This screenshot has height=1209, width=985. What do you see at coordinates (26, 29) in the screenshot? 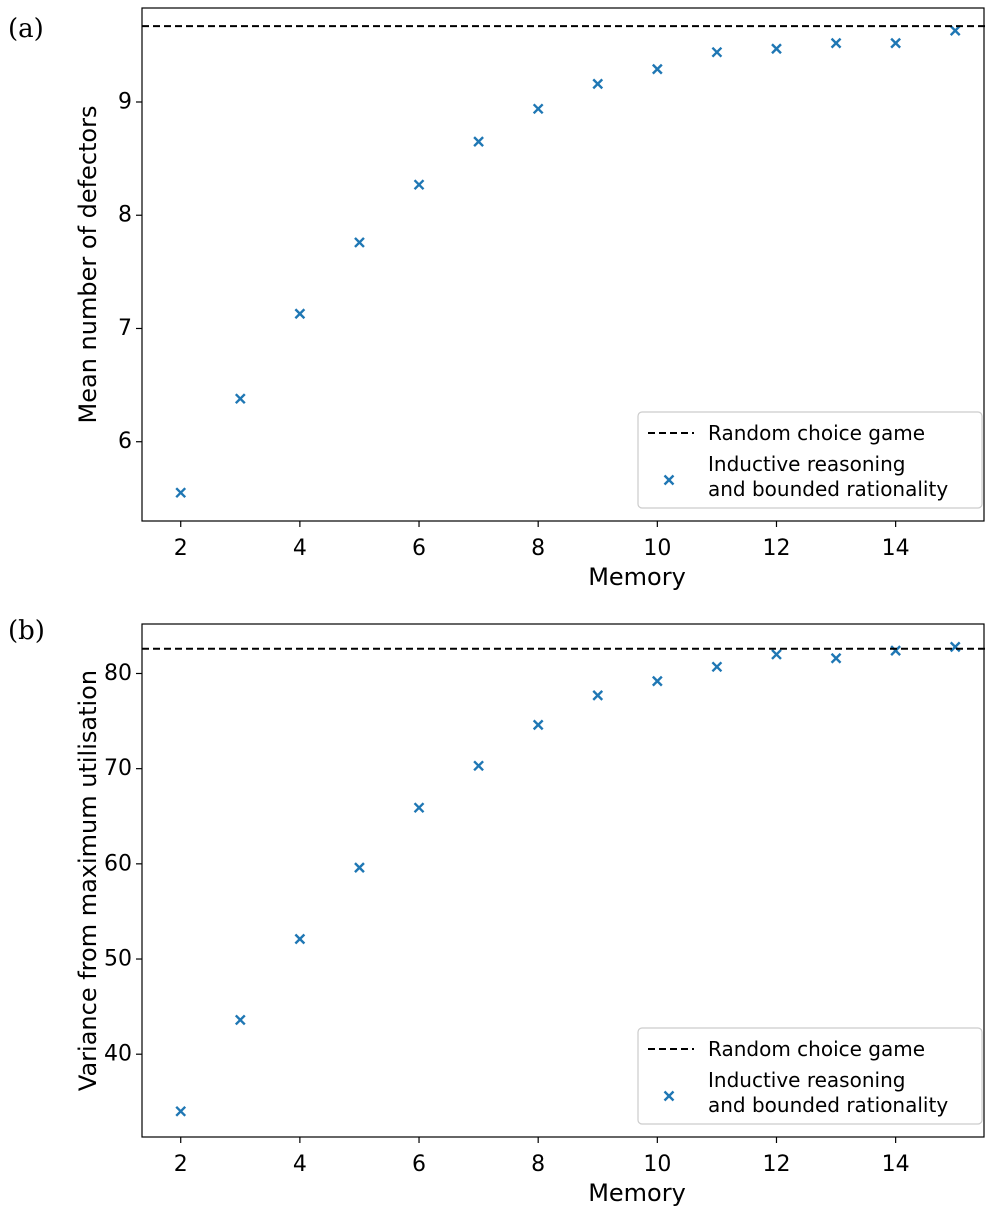
I see `panel-label: (a)` at bounding box center [26, 29].